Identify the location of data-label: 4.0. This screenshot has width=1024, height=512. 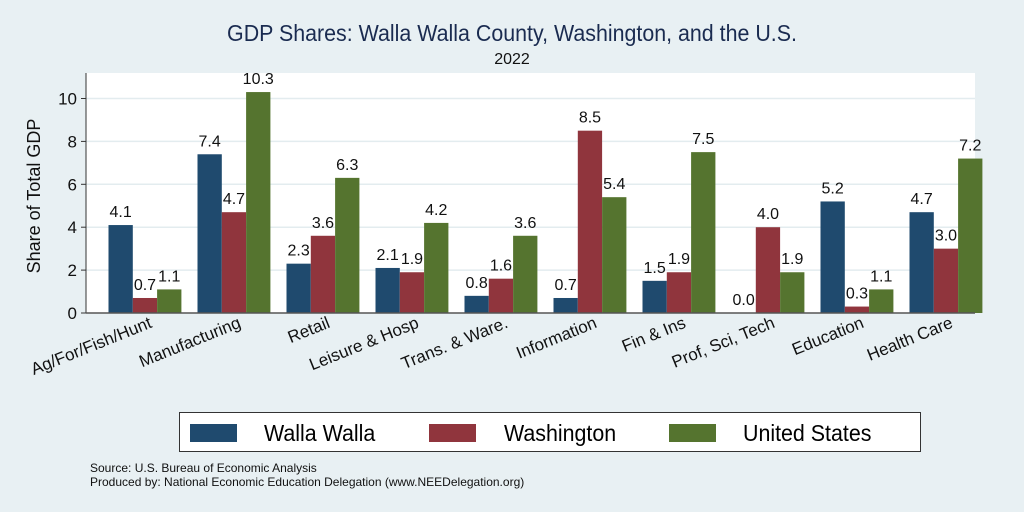
(768, 214).